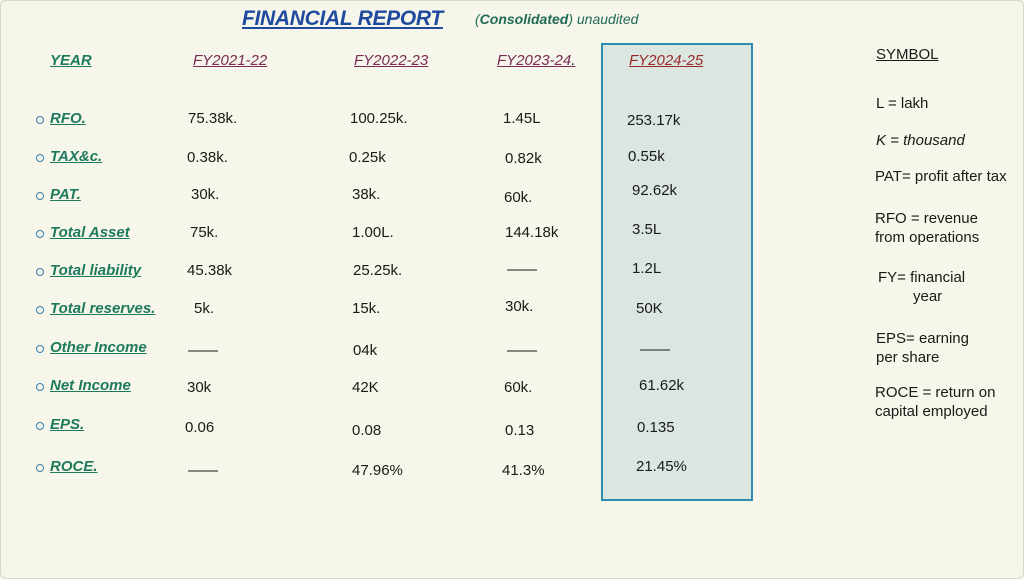  Describe the element at coordinates (210, 270) in the screenshot. I see `cell-total-liability-col1: 45.38k` at that location.